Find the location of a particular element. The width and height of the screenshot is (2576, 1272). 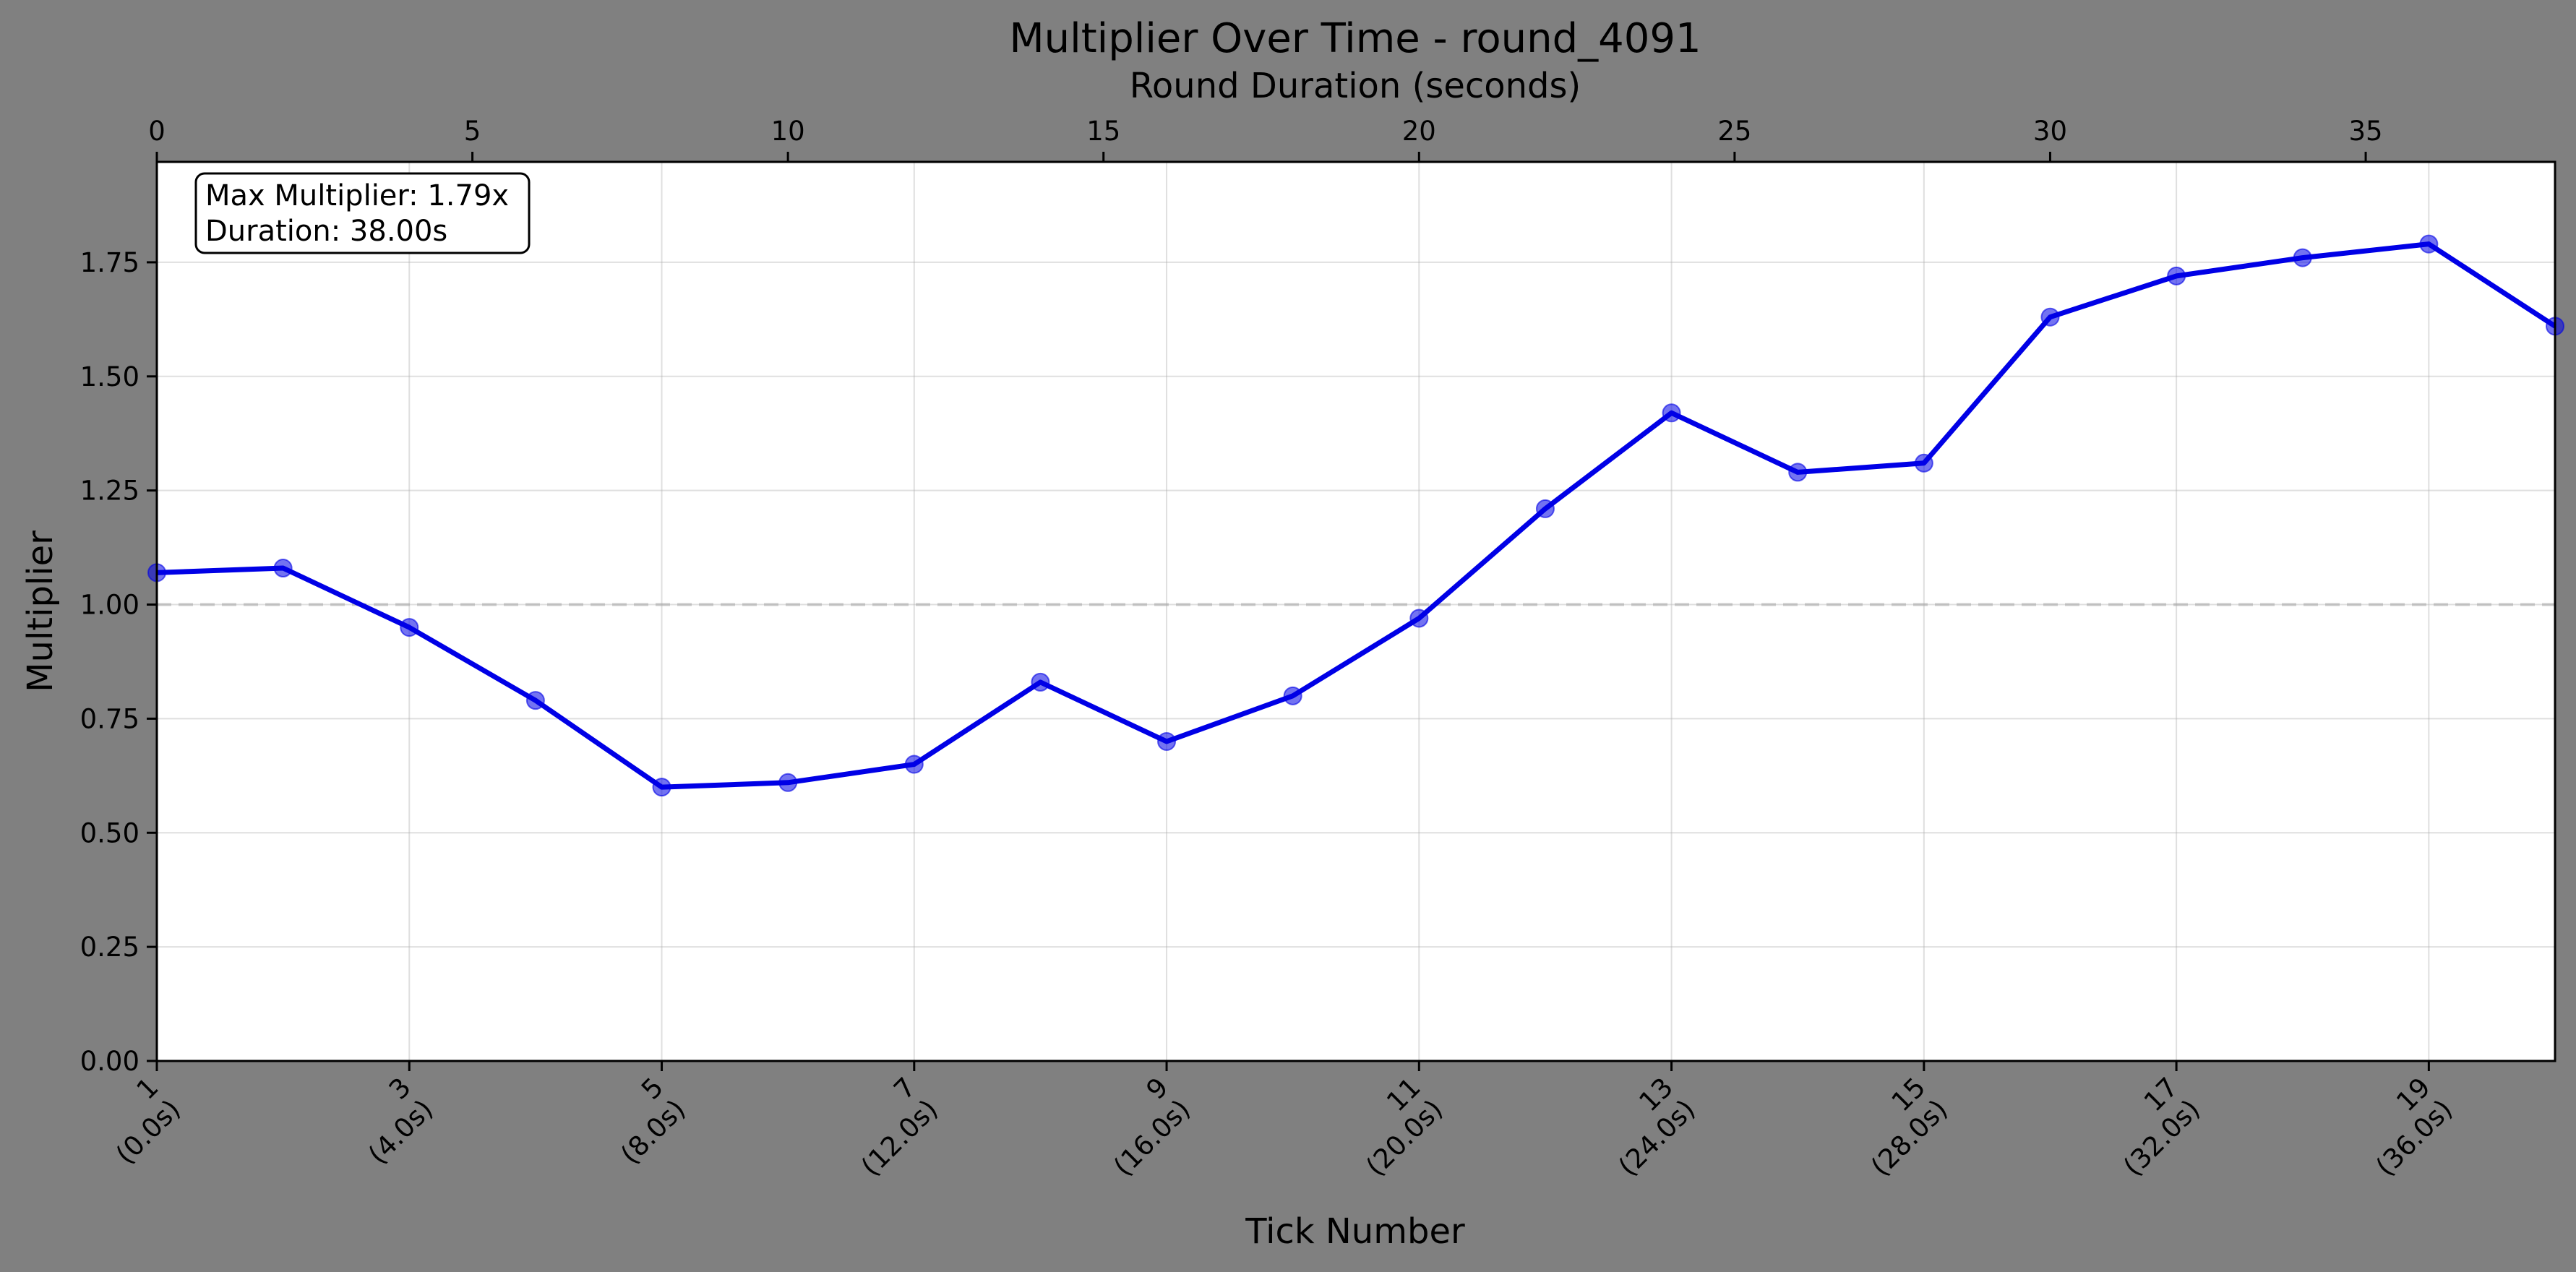

y-tick-label: 1.50 is located at coordinates (110, 376).